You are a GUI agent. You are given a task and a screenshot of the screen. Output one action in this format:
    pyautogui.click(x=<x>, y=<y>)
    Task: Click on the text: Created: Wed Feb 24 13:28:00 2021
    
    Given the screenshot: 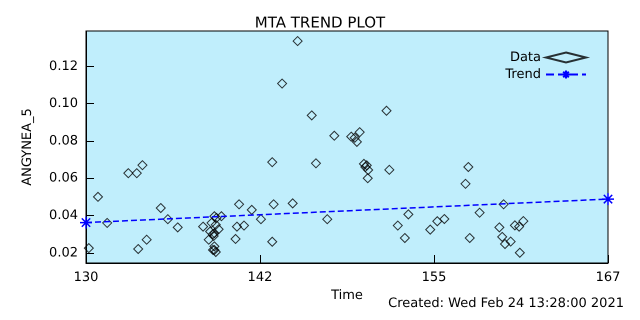 What is the action you would take?
    pyautogui.click(x=506, y=303)
    